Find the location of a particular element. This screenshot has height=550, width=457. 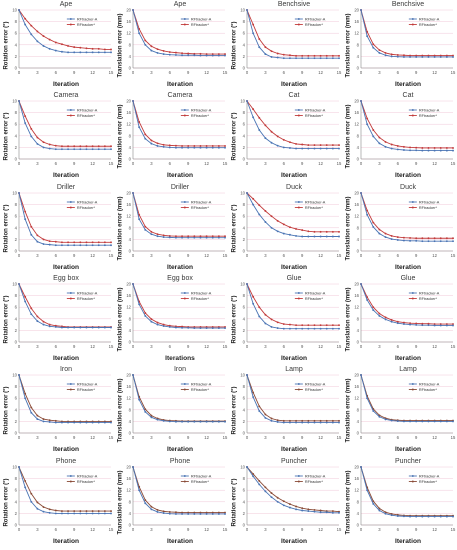

x-tick-label: 9 is located at coordinates (74, 72).